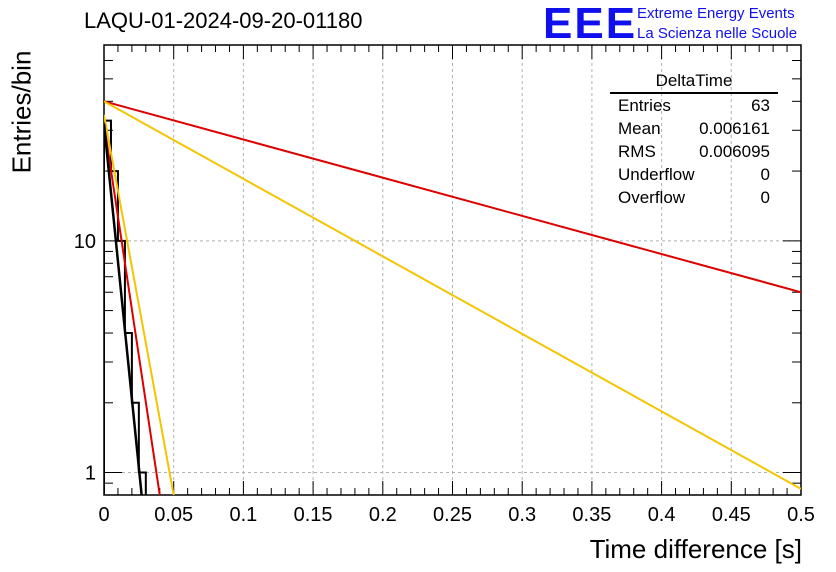  I want to click on chart-title: LAQU-01-2024-09-20-01180, so click(223, 20).